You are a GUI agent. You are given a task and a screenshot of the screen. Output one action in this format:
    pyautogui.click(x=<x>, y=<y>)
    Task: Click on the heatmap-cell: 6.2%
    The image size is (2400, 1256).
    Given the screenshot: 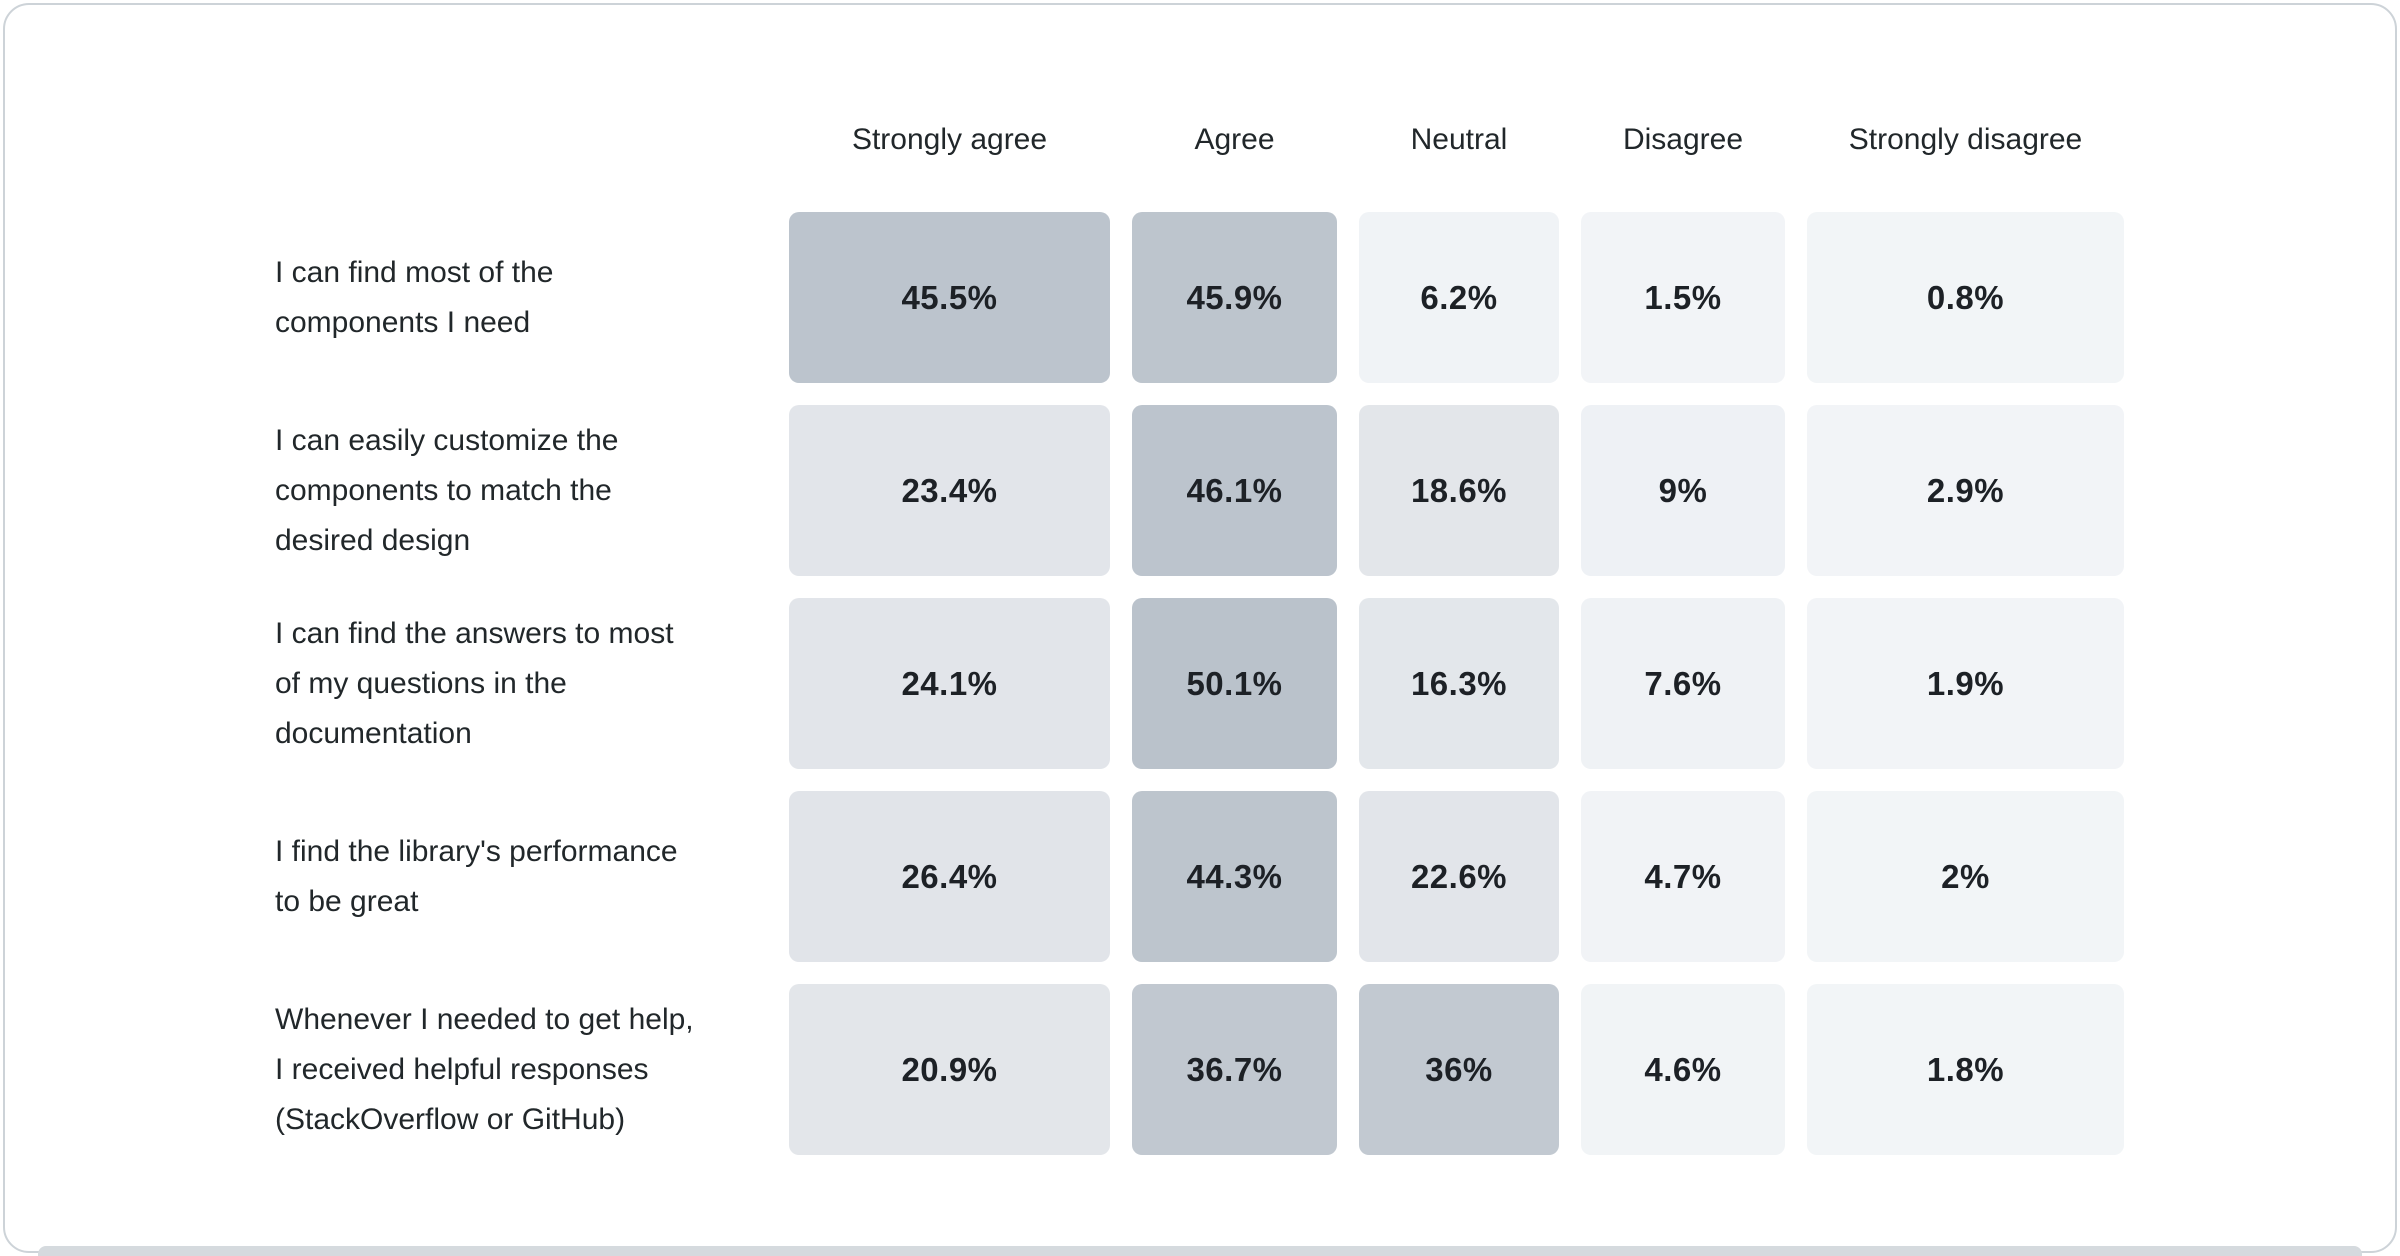 What is the action you would take?
    pyautogui.click(x=1459, y=297)
    